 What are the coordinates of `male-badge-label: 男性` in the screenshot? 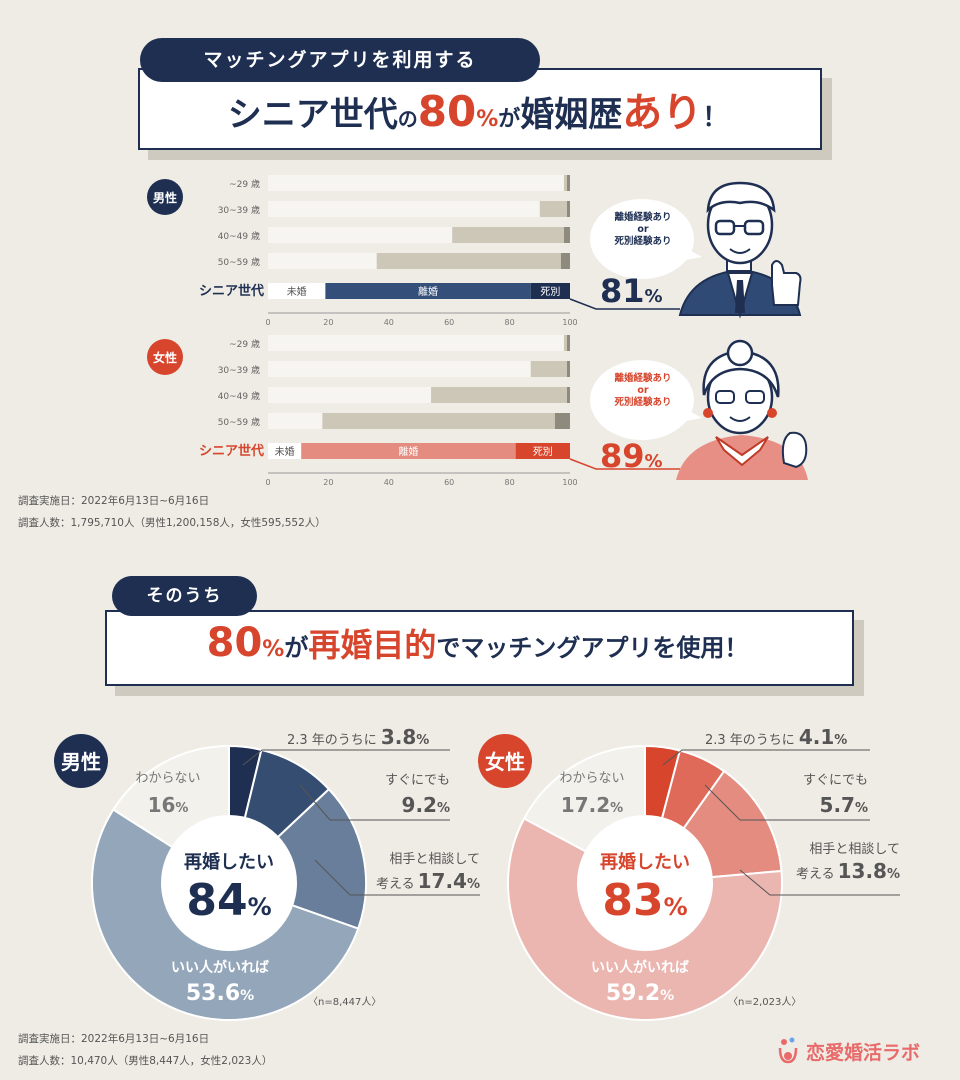 It's located at (81, 762).